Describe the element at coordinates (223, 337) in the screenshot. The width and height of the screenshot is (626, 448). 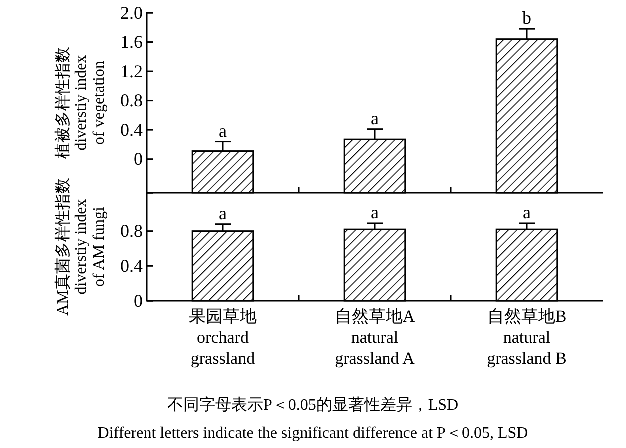
I see `x-tick-label: 果园草地 orchard grassland` at that location.